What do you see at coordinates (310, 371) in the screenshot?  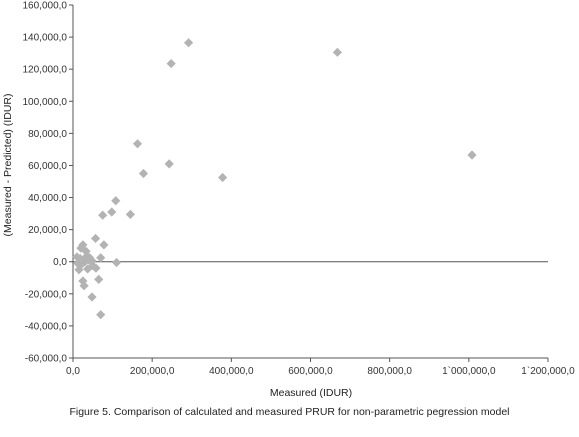 I see `x-tick-label: 600,000,0` at bounding box center [310, 371].